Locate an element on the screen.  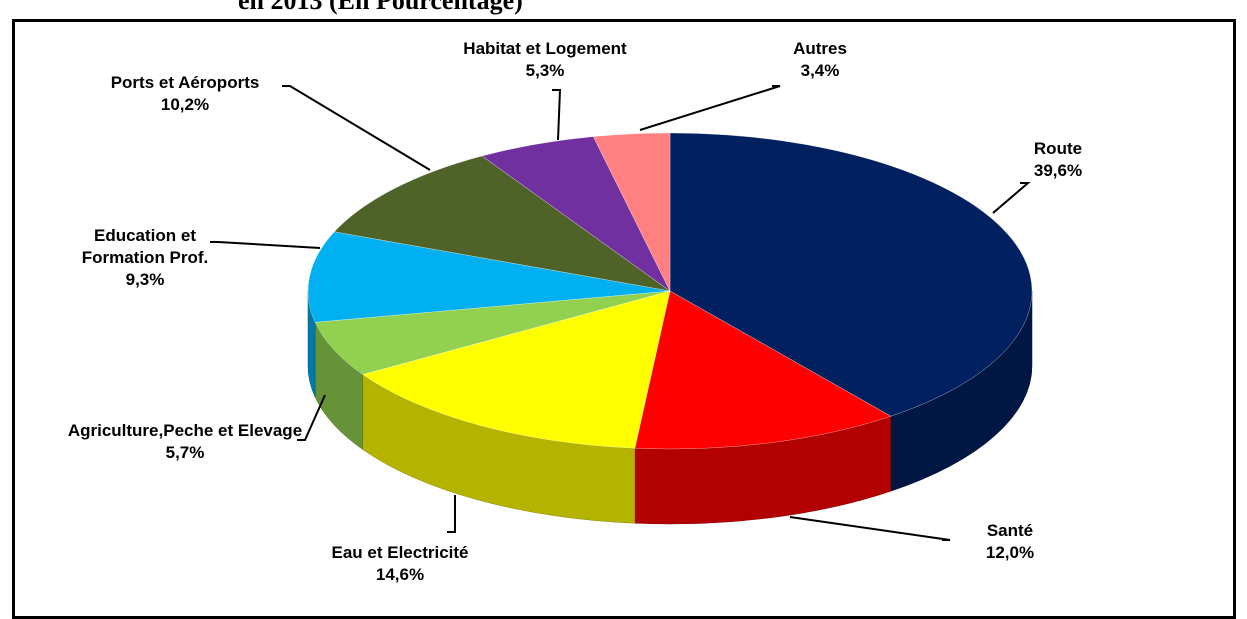
data-label: Santé 12,0% is located at coordinates (1010, 542).